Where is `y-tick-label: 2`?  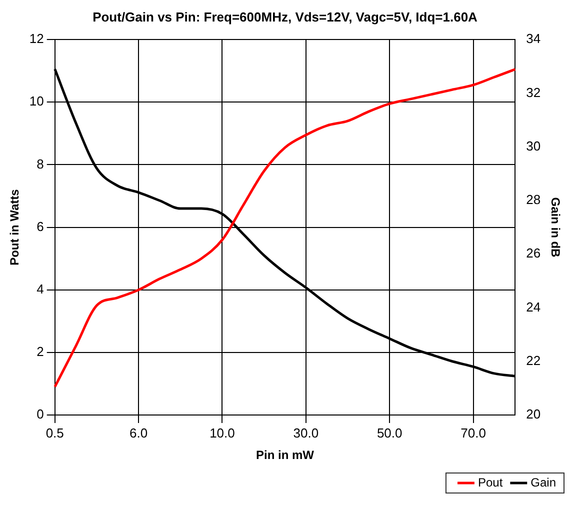
y-tick-label: 2 is located at coordinates (40, 352).